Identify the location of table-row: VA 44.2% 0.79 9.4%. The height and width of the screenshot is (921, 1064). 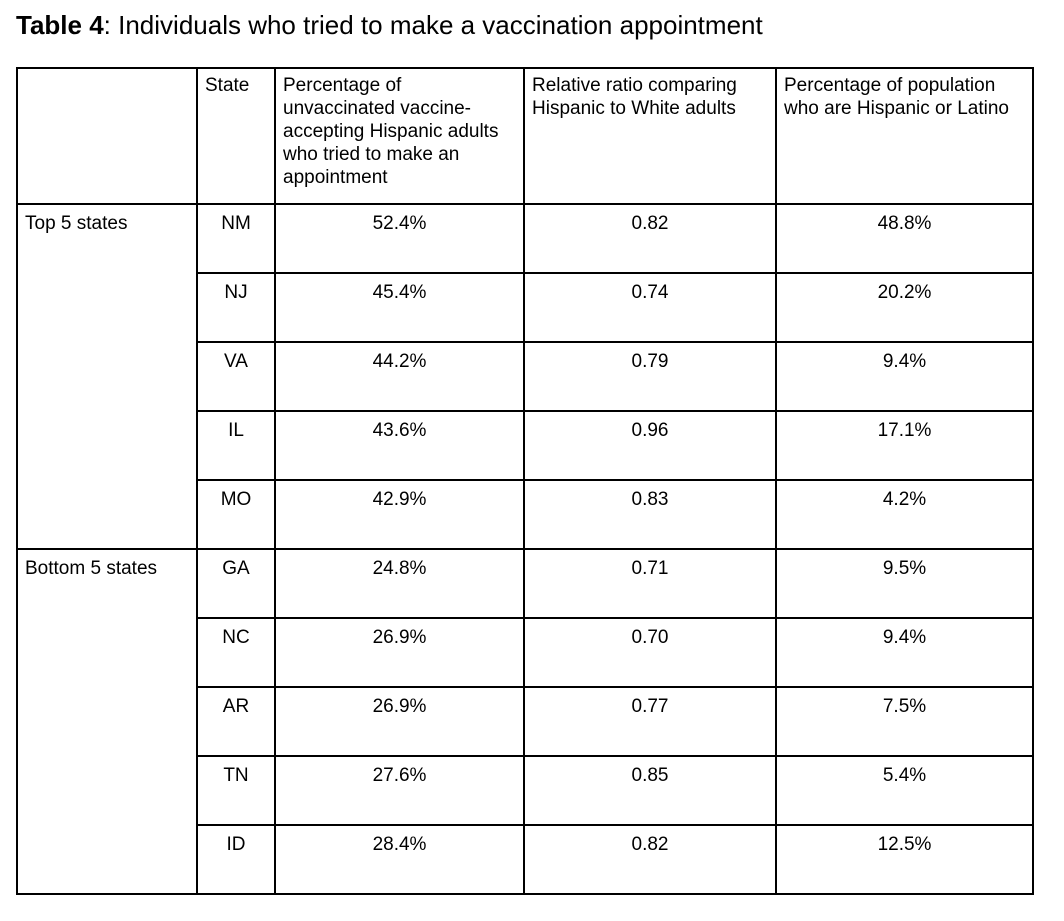
(525, 376).